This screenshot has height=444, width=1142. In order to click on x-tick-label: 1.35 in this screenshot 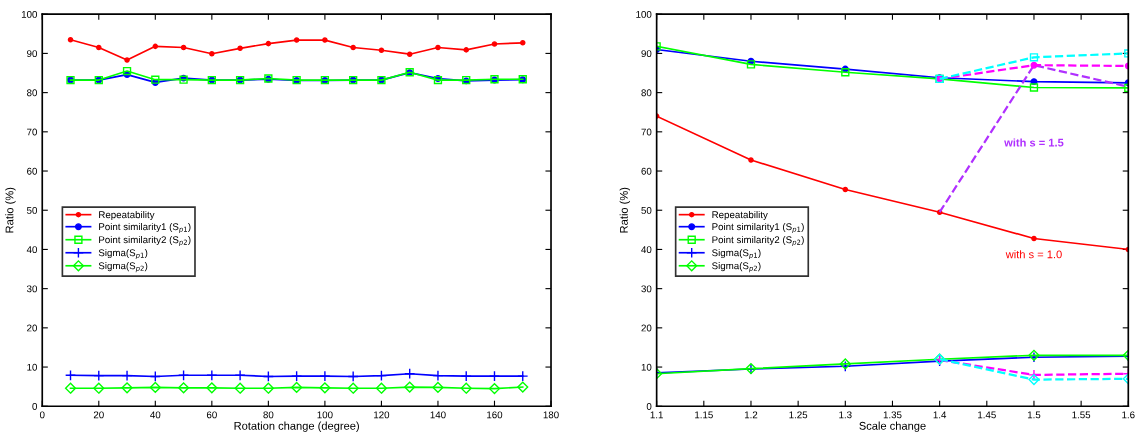, I will do `click(892, 415)`.